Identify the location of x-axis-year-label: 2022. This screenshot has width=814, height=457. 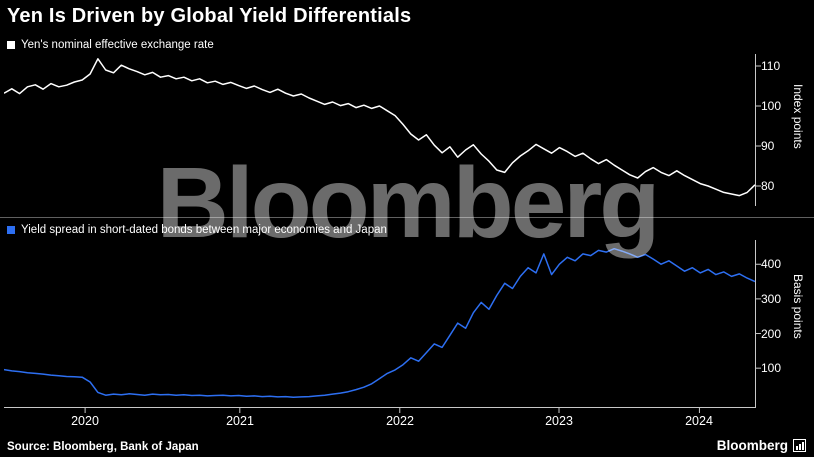
(400, 421).